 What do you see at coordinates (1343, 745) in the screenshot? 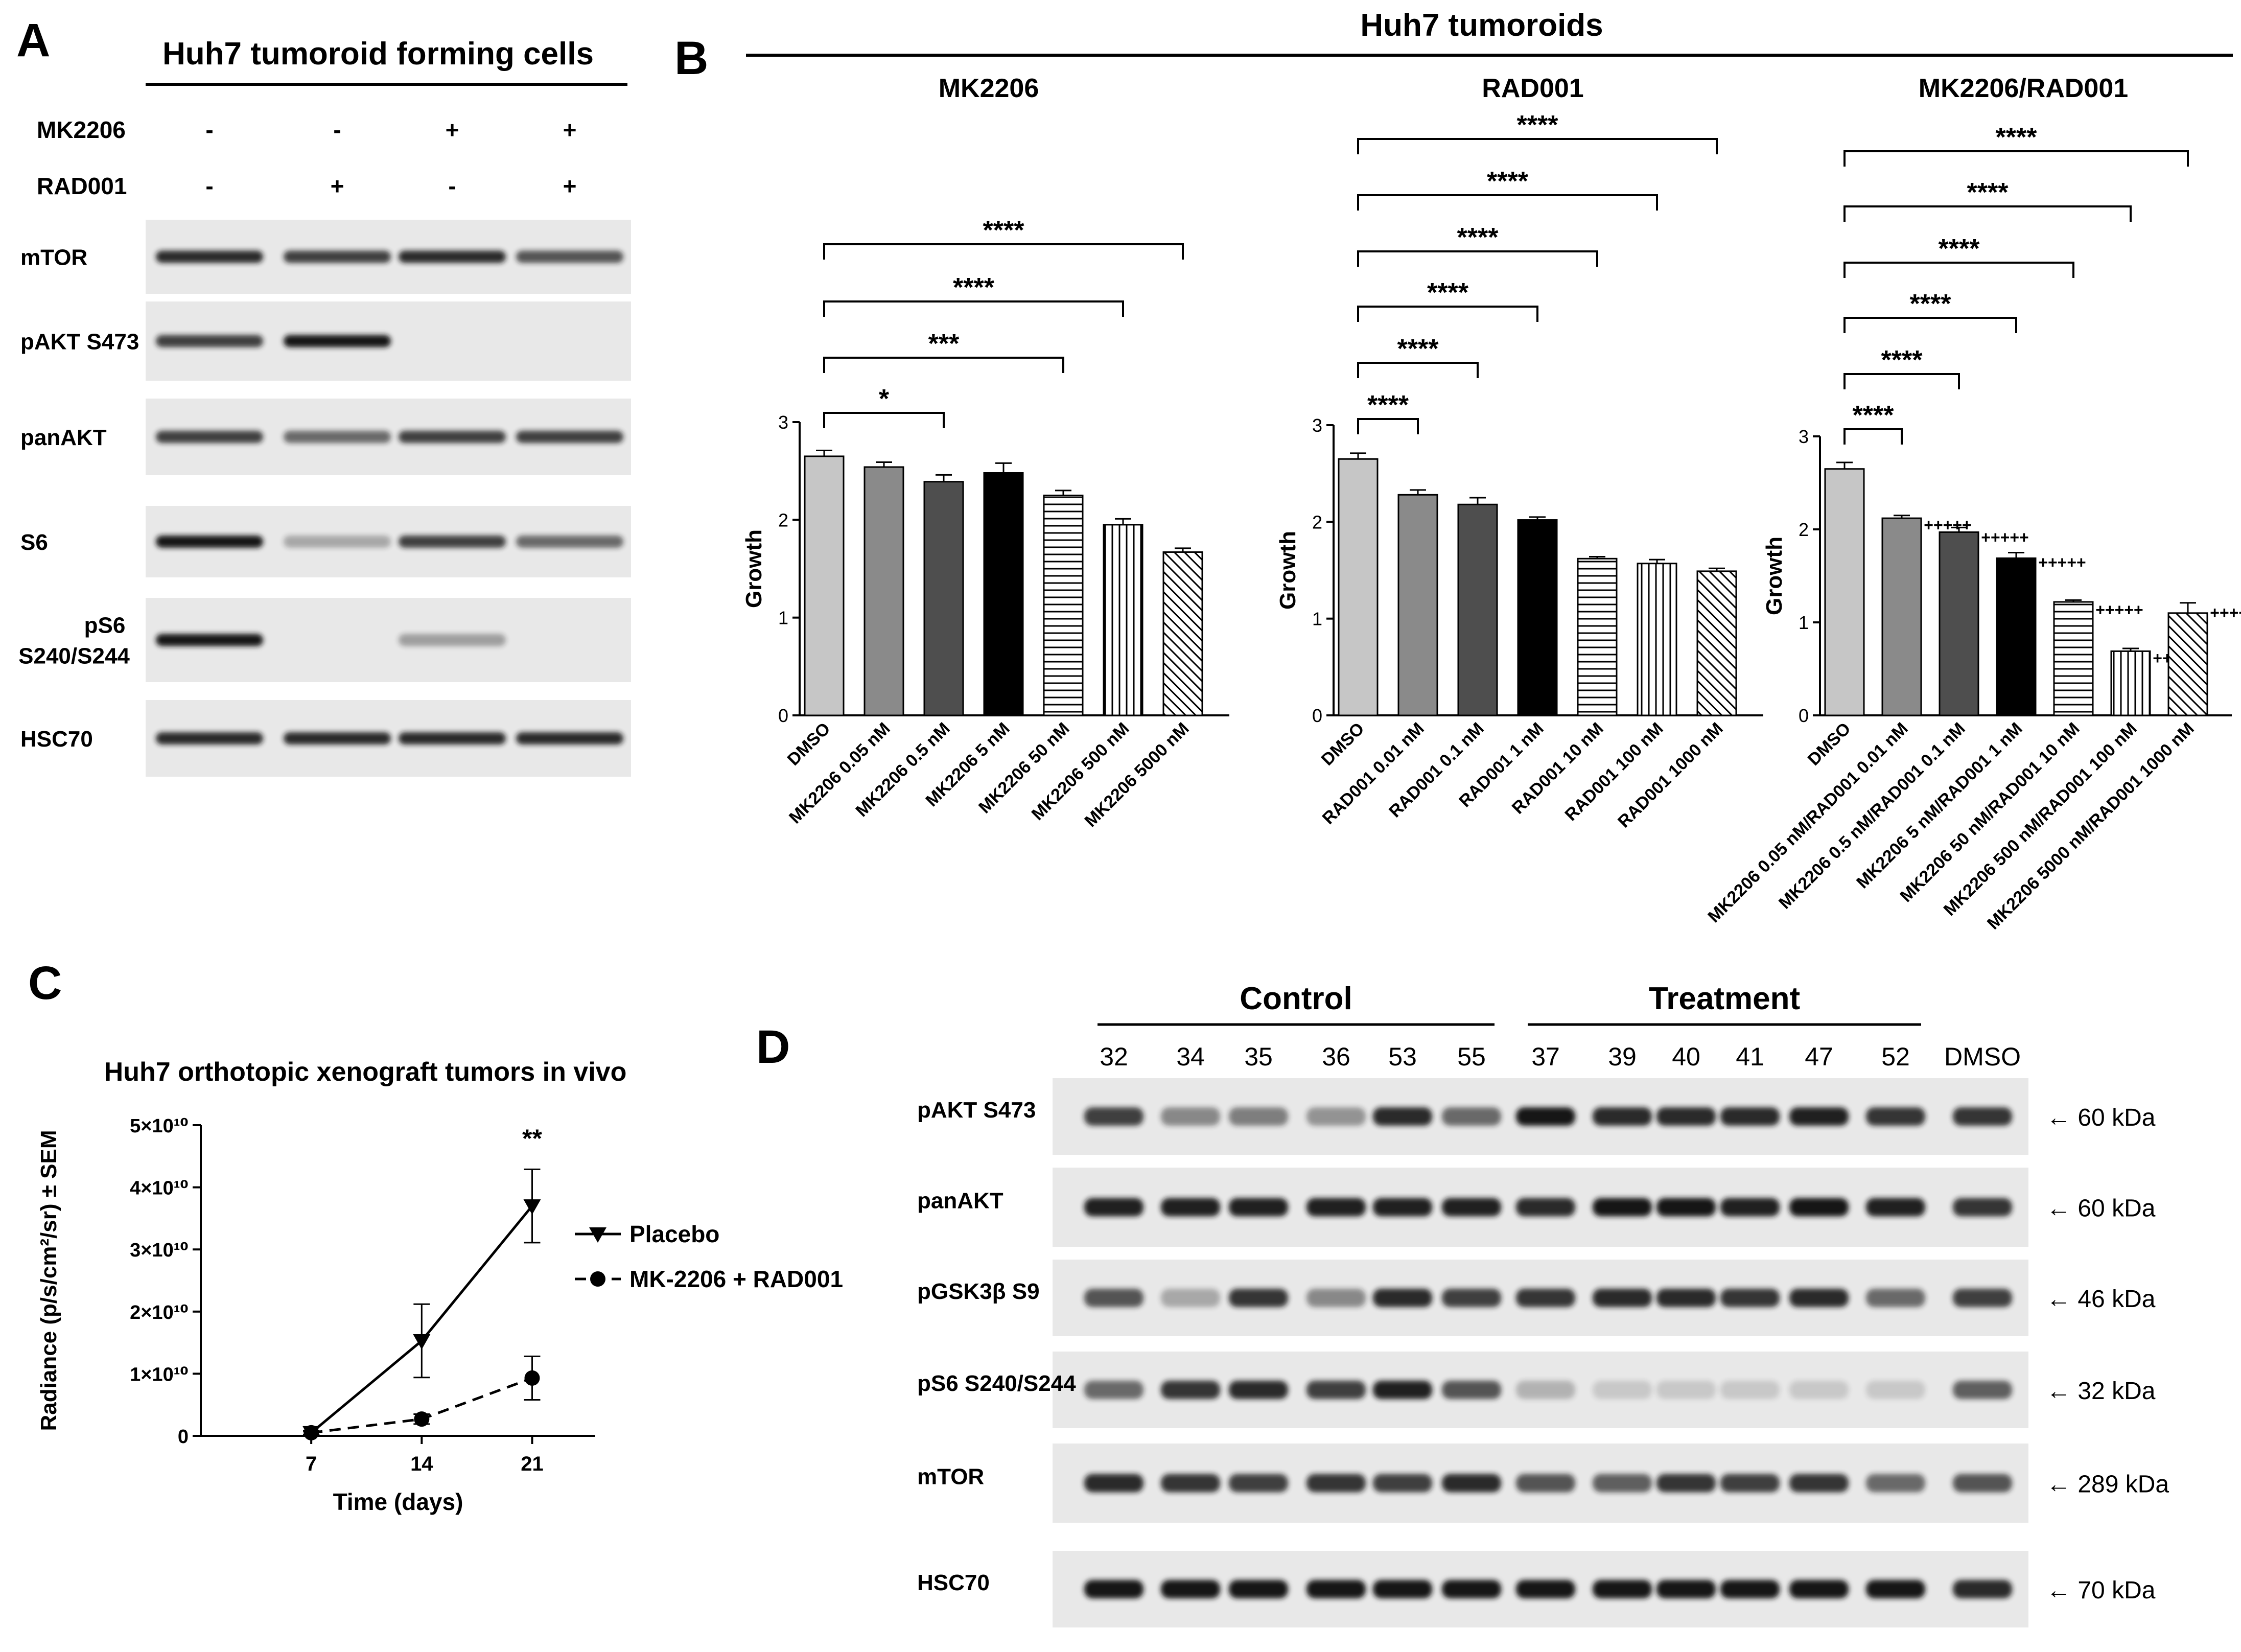
I see `x-tick-label: DMSO` at bounding box center [1343, 745].